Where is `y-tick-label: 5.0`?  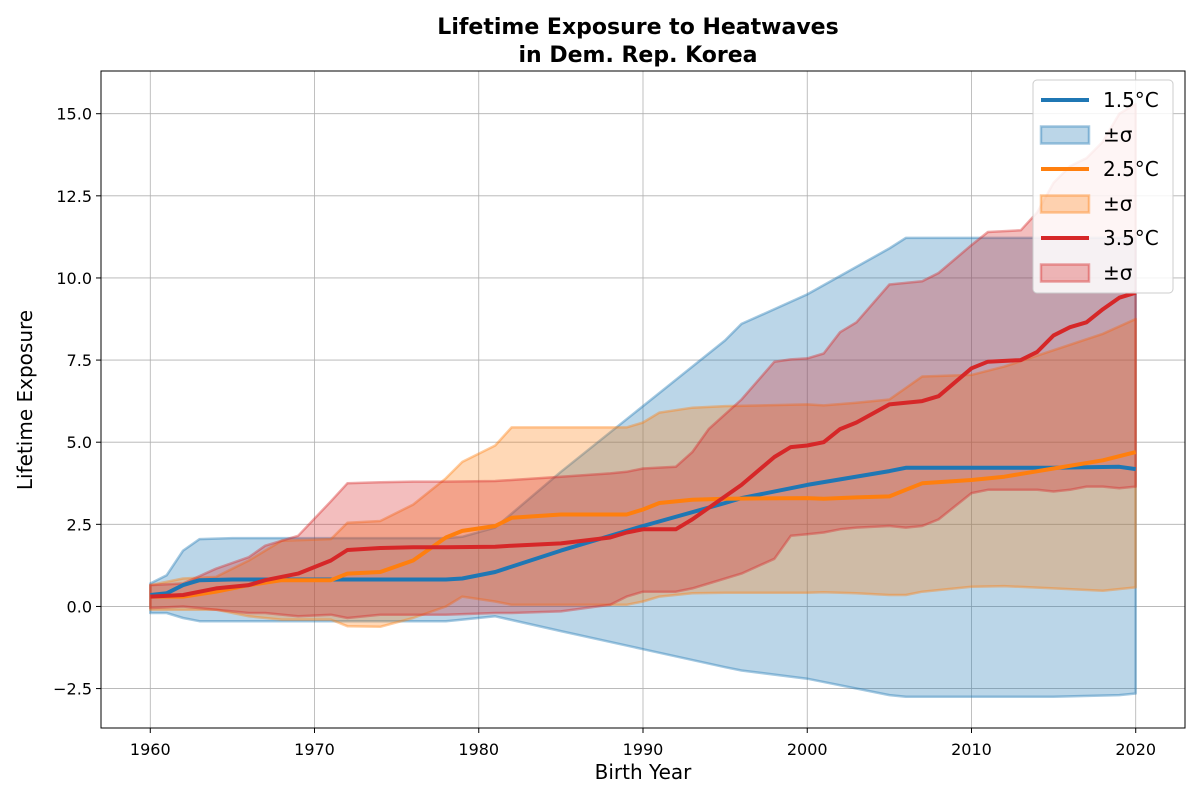 y-tick-label: 5.0 is located at coordinates (79, 442).